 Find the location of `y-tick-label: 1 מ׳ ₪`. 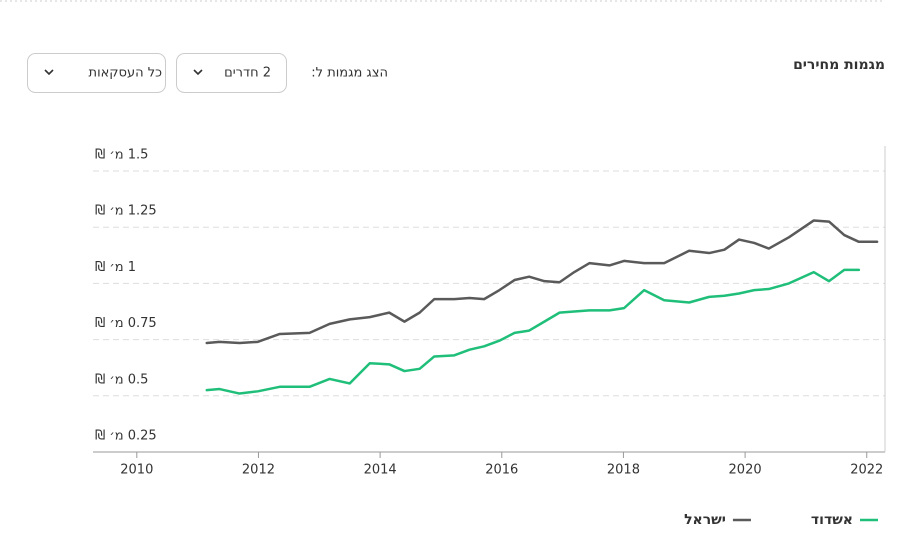

y-tick-label: 1 מ׳ ₪ is located at coordinates (115, 267).